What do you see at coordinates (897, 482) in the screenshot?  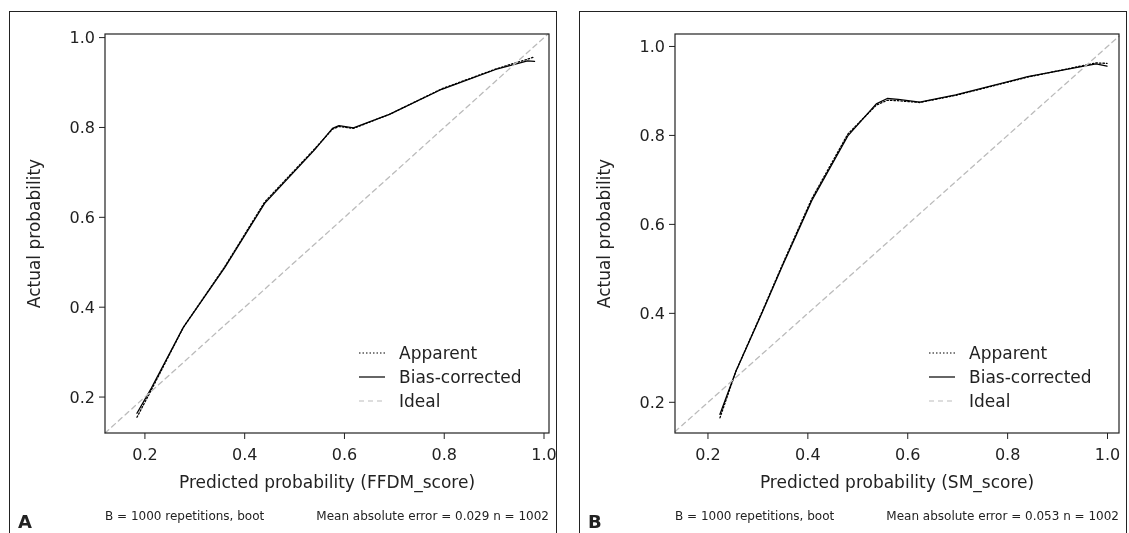 I see `x-axis-title: Predicted probability (SM_score)` at bounding box center [897, 482].